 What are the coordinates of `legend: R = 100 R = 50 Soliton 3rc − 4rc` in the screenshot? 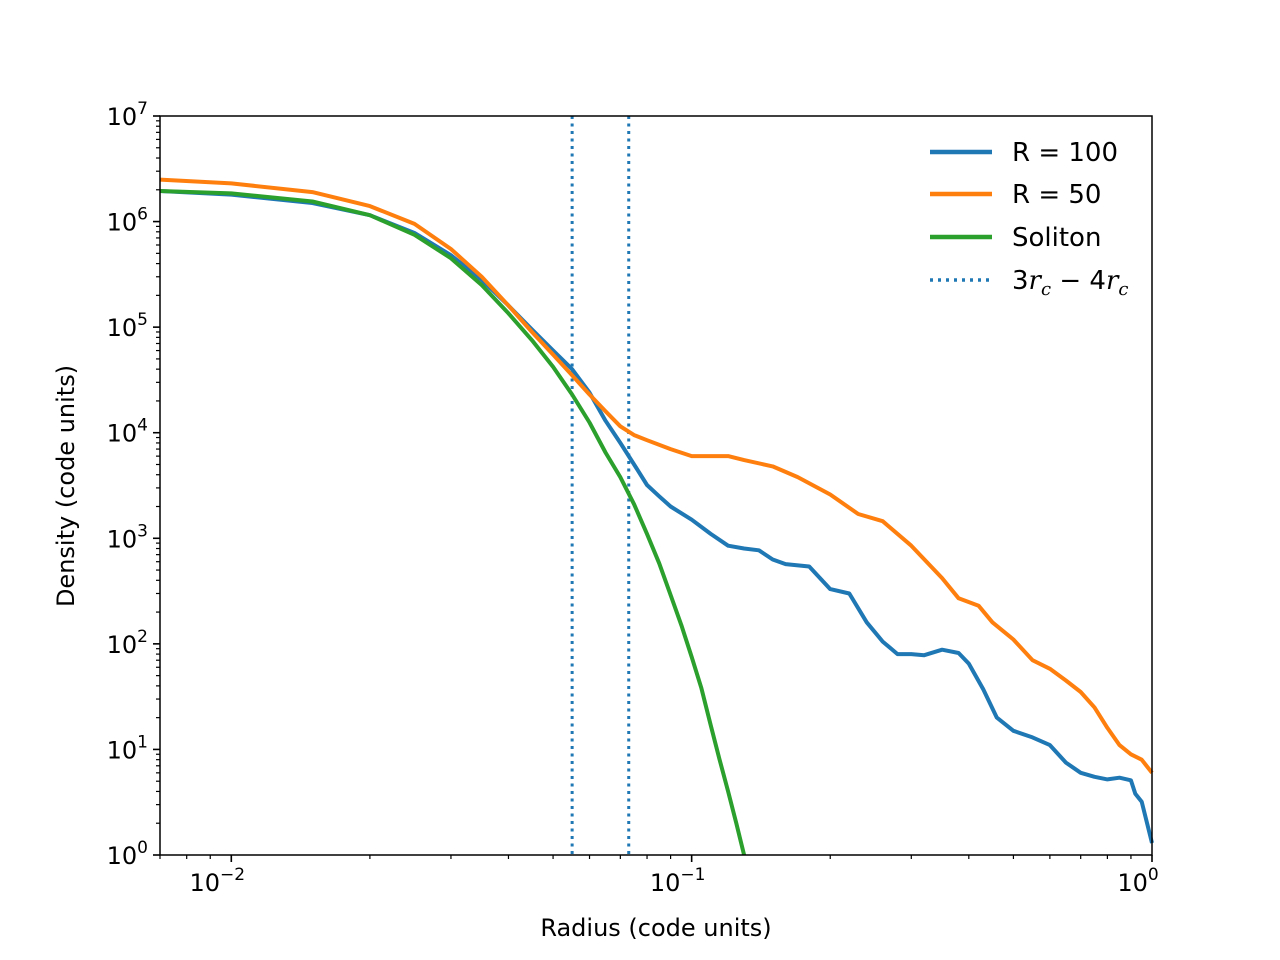 It's located at (1029, 219).